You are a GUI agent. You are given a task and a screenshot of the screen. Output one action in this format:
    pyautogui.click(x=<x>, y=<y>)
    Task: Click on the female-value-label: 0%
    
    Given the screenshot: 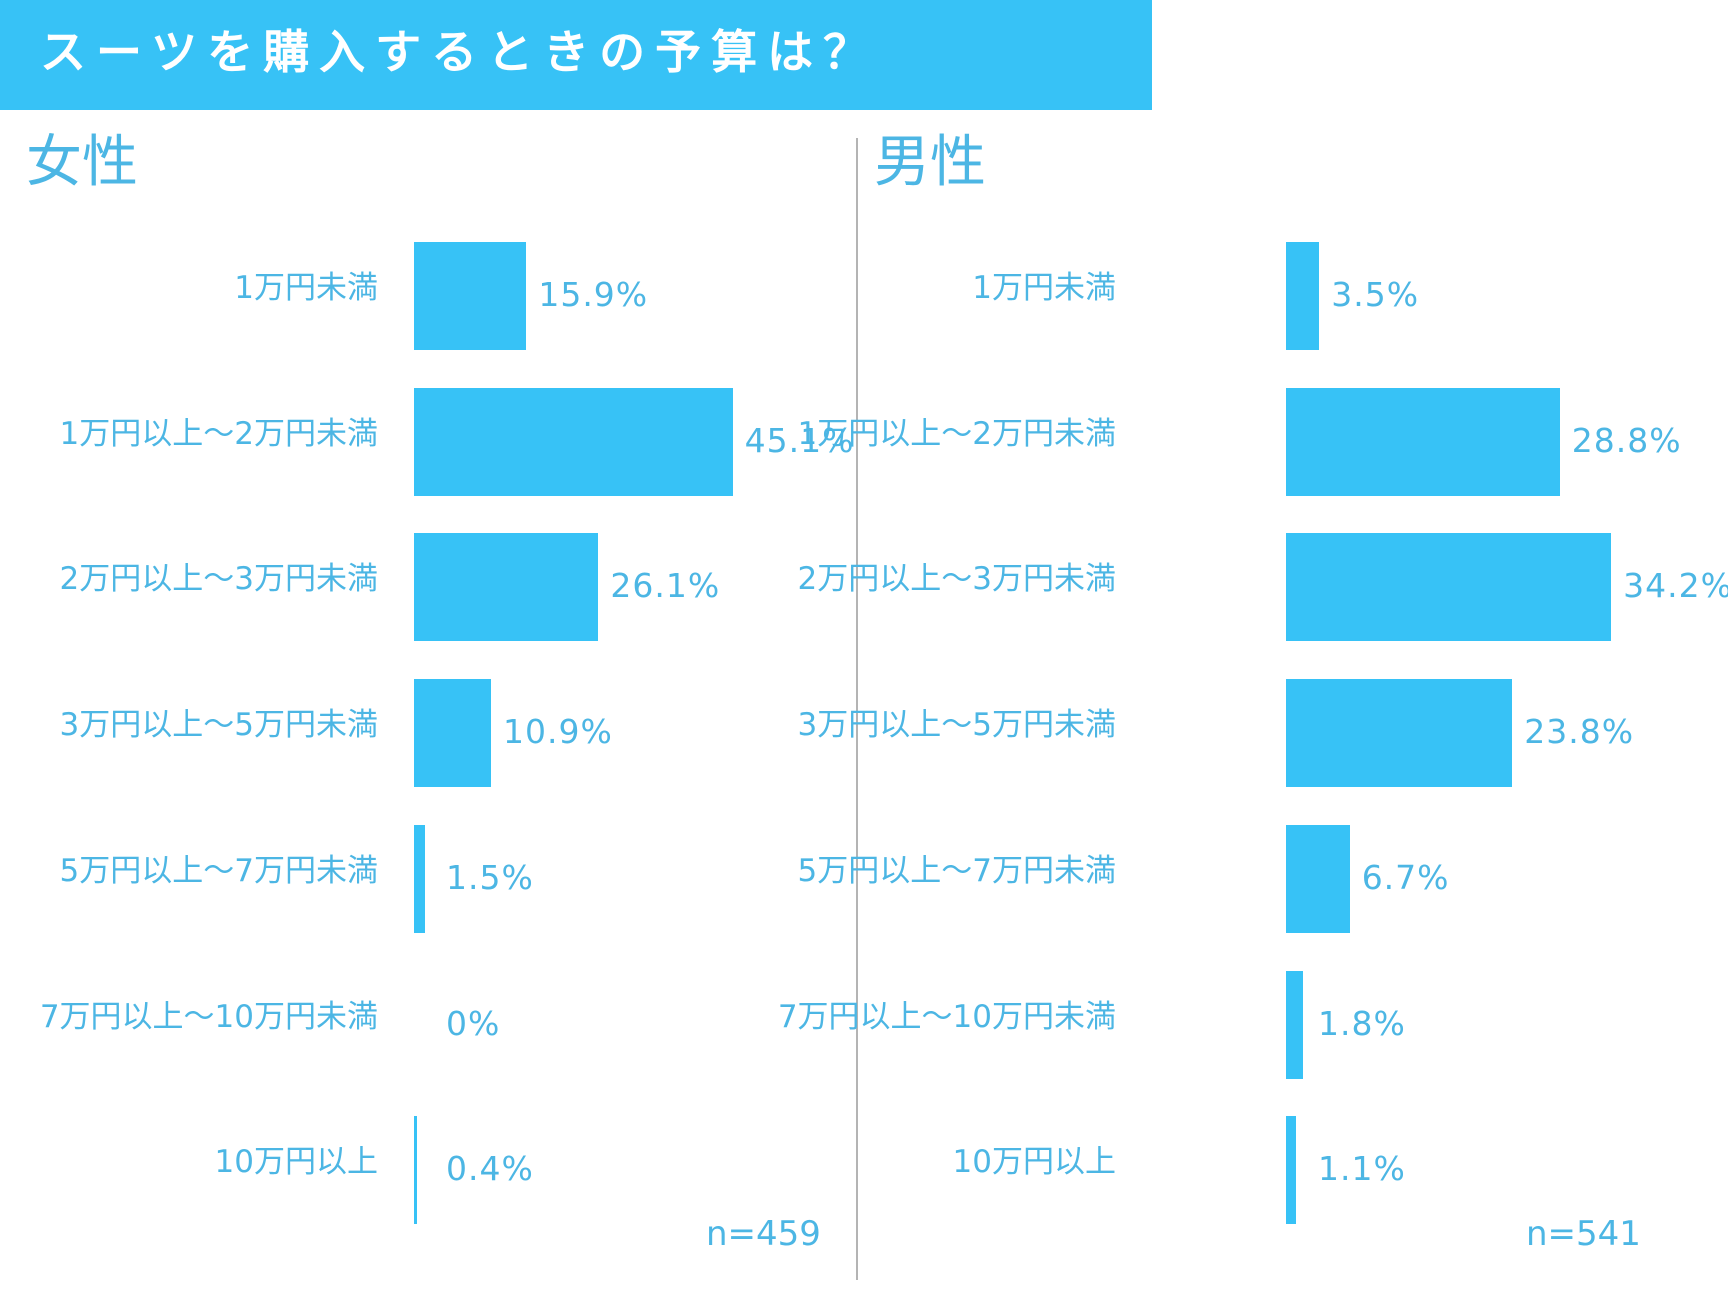 What is the action you would take?
    pyautogui.click(x=473, y=1023)
    